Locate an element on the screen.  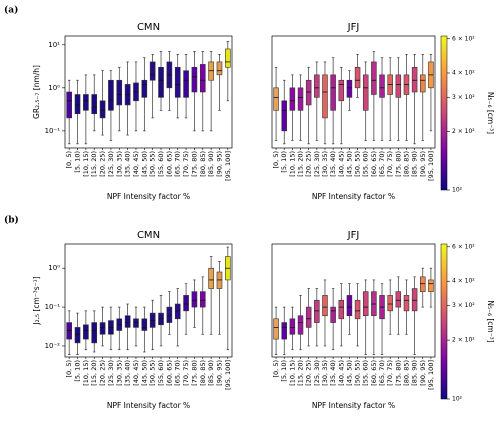
y-tick-label: 10¹ is located at coordinates (54, 45).